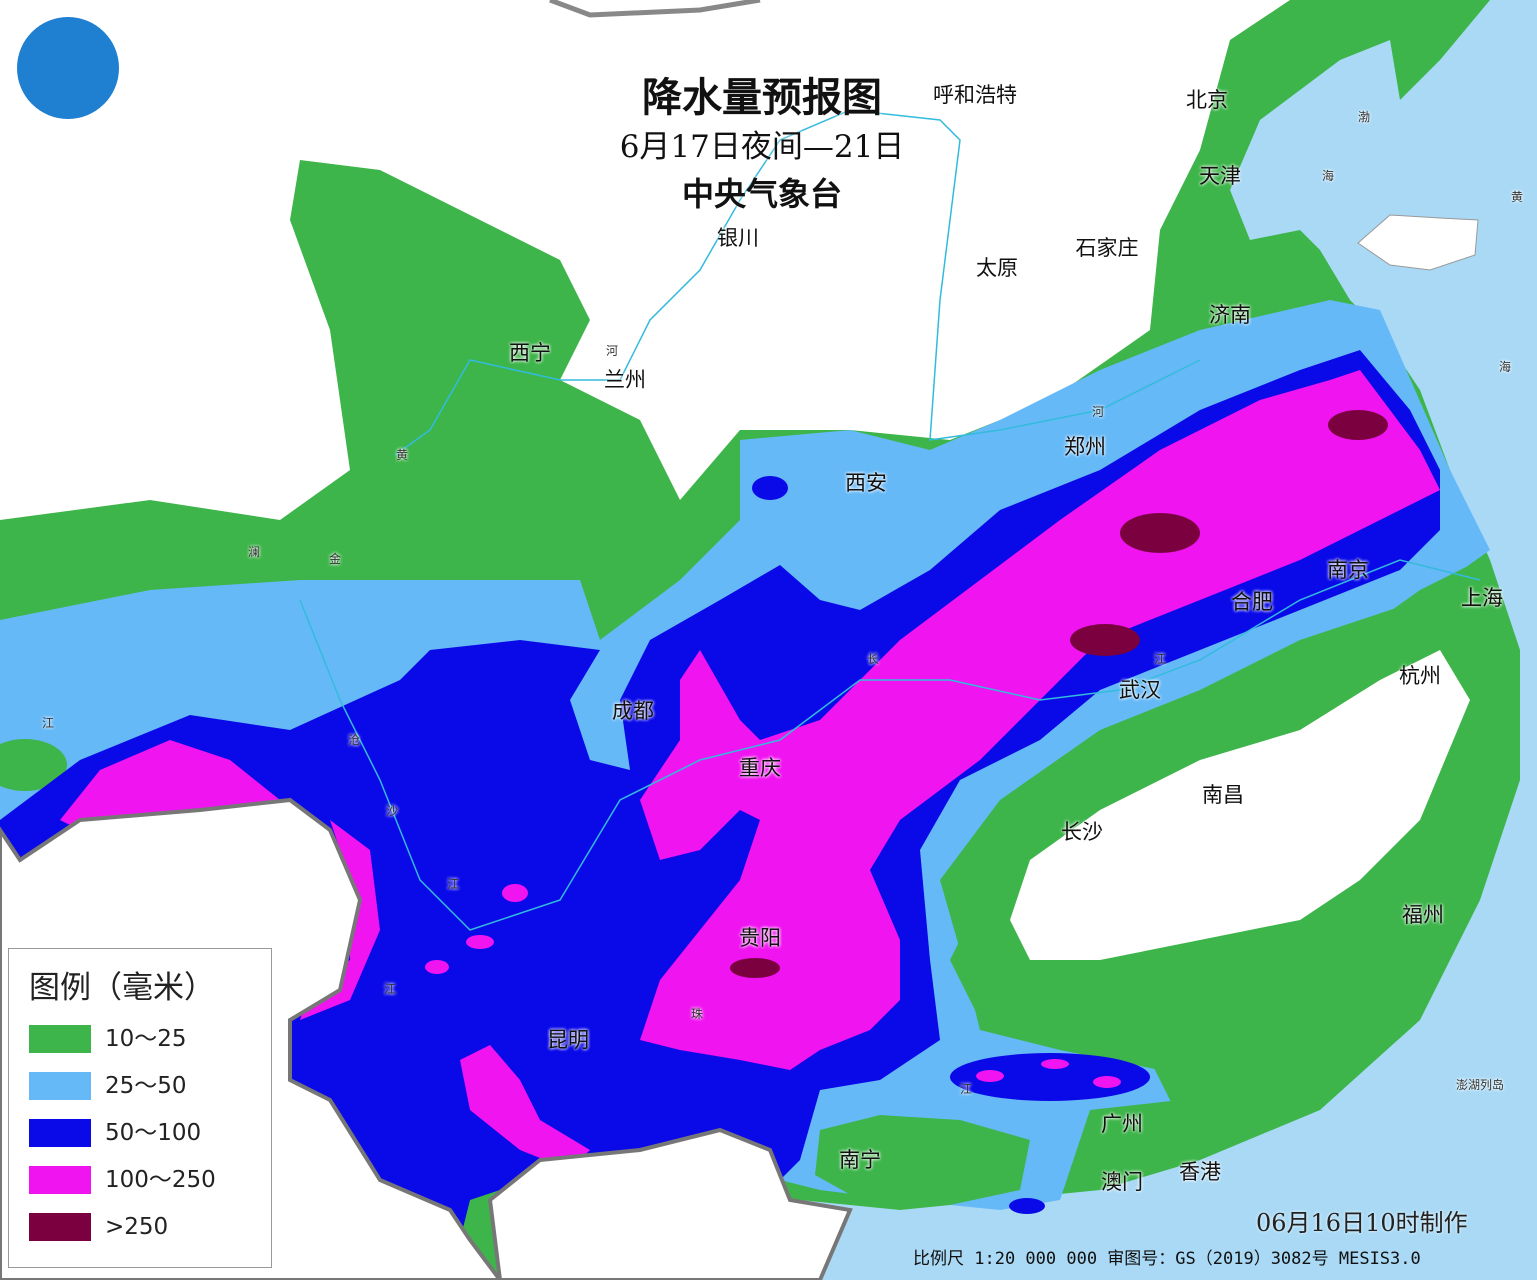 The width and height of the screenshot is (1537, 1280). I want to click on band-100-250-yunnan, so click(525, 1107).